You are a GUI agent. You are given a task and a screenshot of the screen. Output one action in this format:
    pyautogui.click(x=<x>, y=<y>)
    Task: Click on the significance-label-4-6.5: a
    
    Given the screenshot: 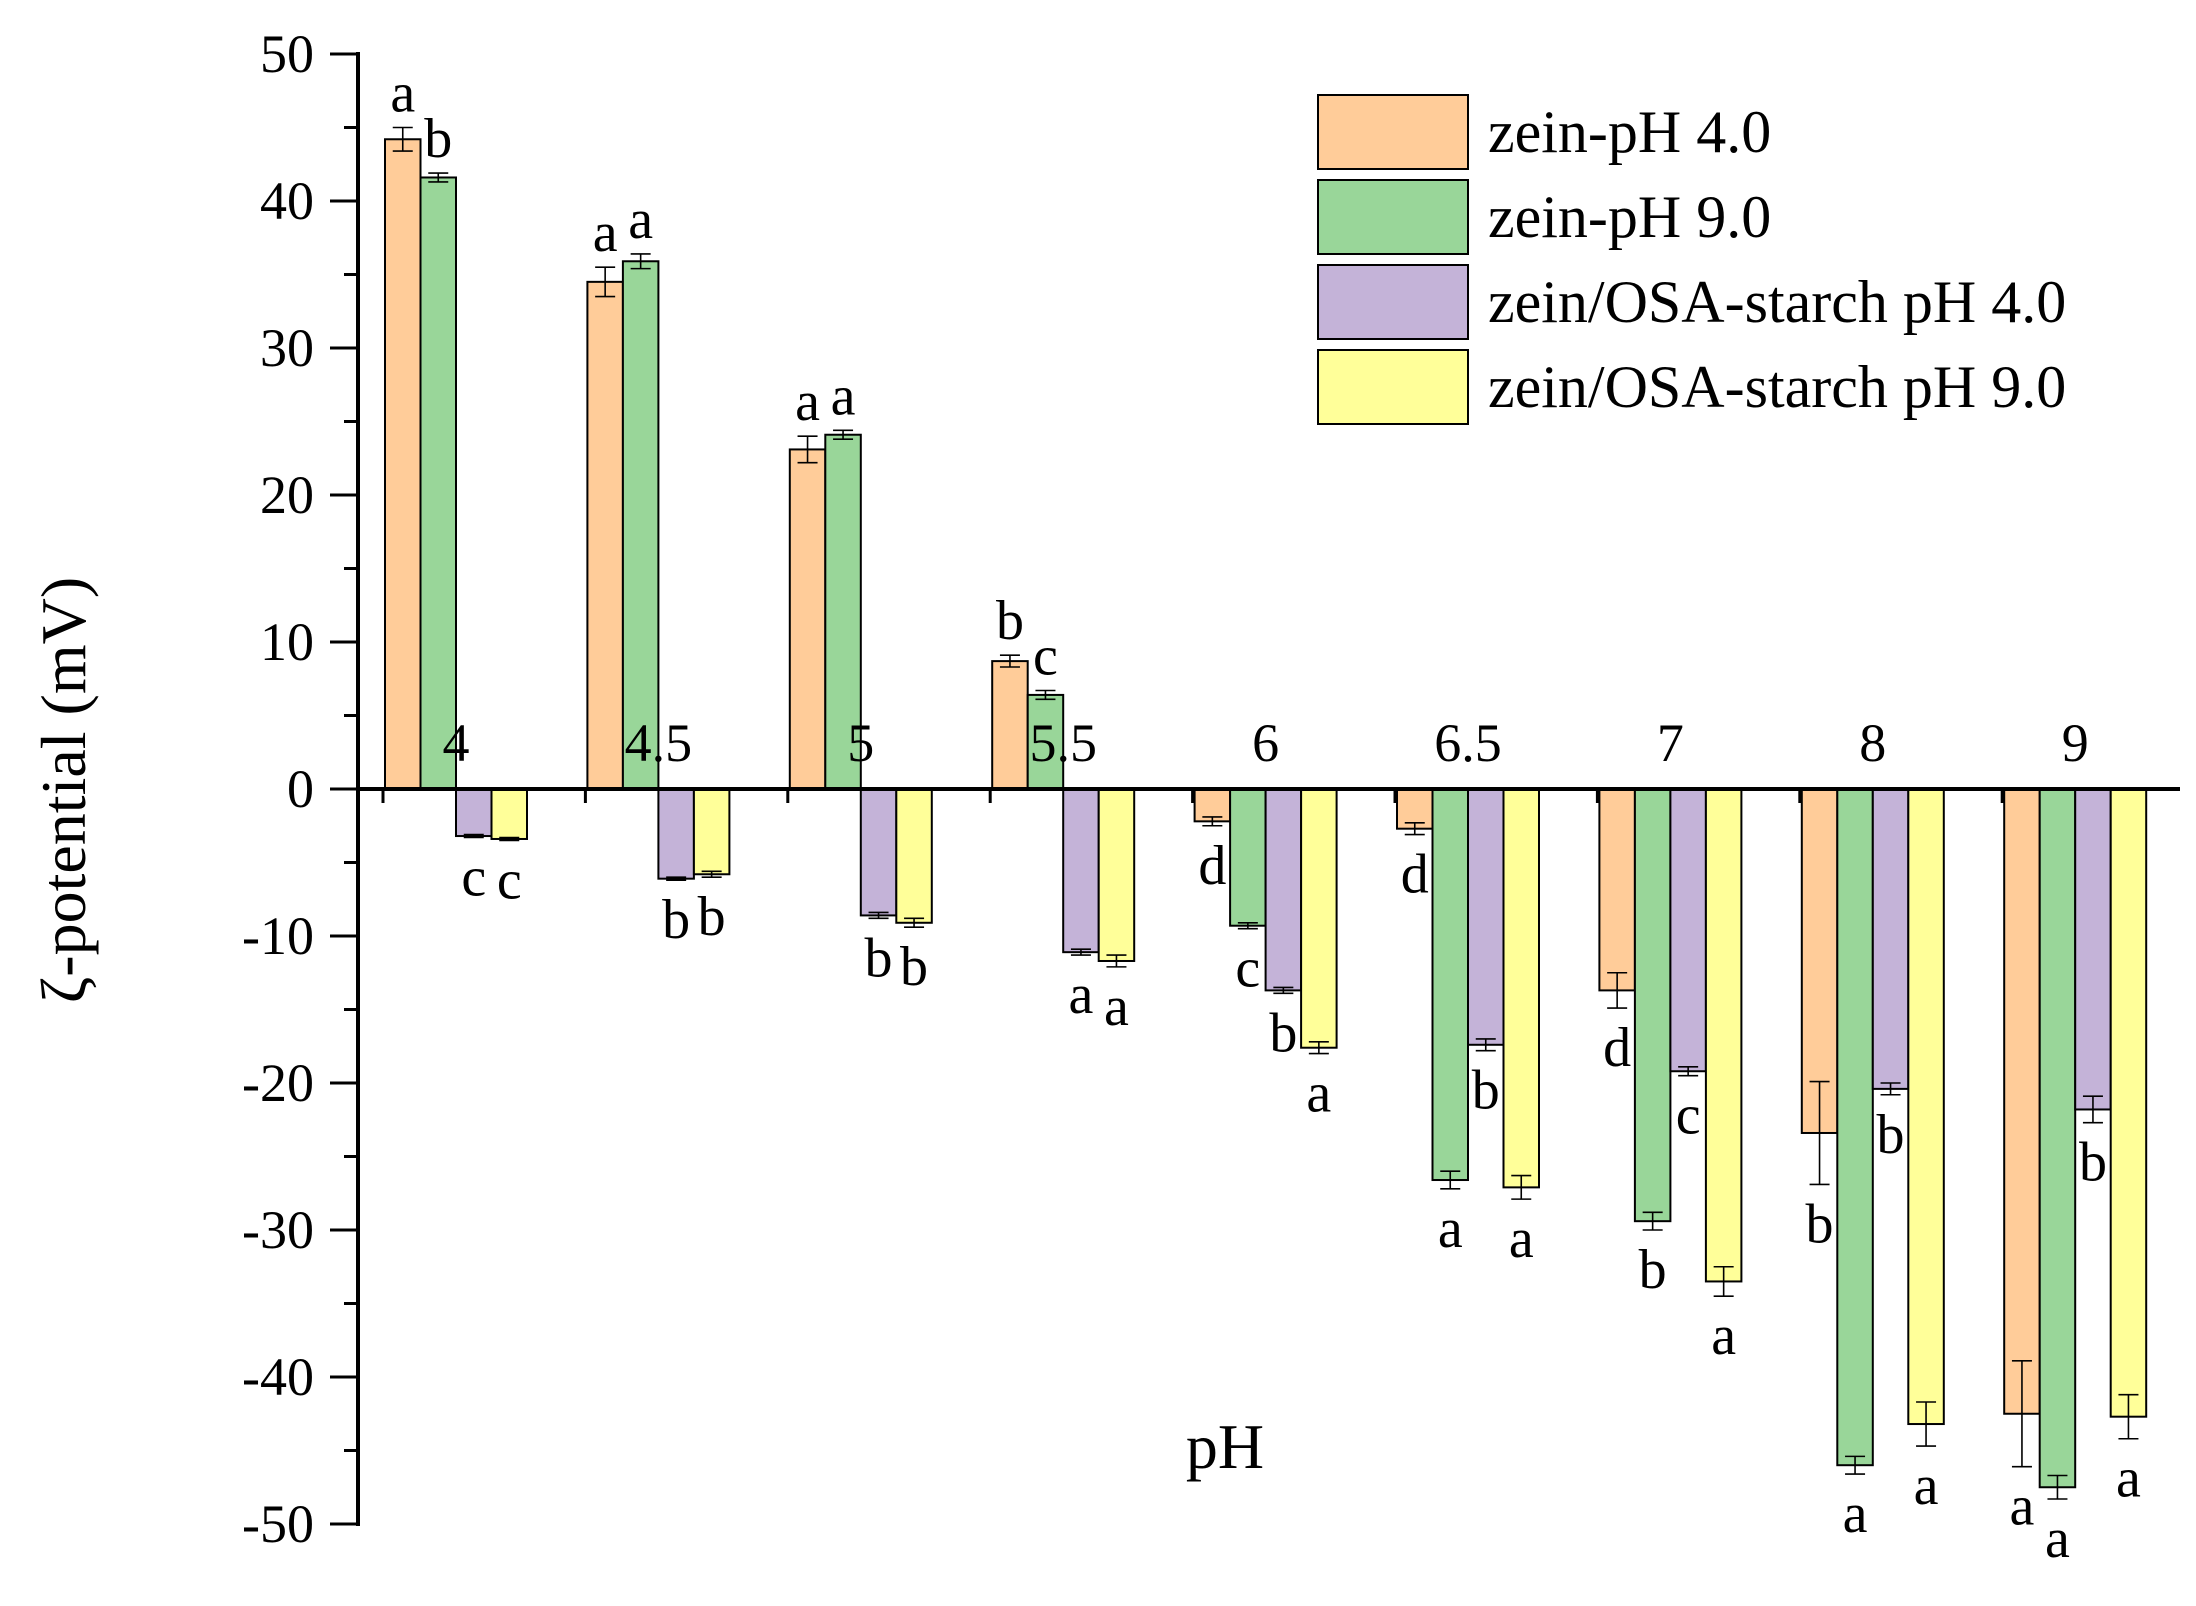 What is the action you would take?
    pyautogui.click(x=1521, y=1239)
    